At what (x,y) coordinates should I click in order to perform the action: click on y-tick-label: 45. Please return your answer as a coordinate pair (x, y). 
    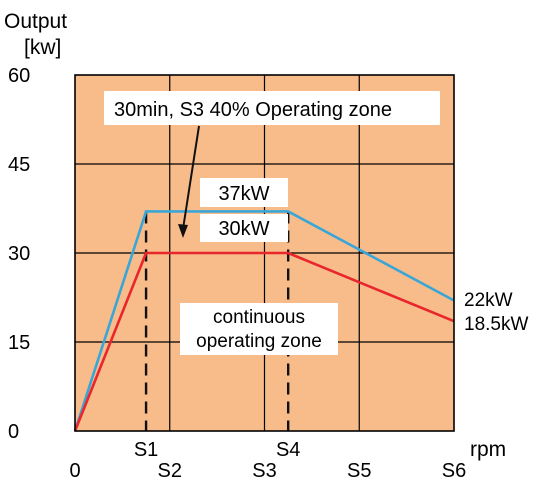
    Looking at the image, I should click on (19, 165).